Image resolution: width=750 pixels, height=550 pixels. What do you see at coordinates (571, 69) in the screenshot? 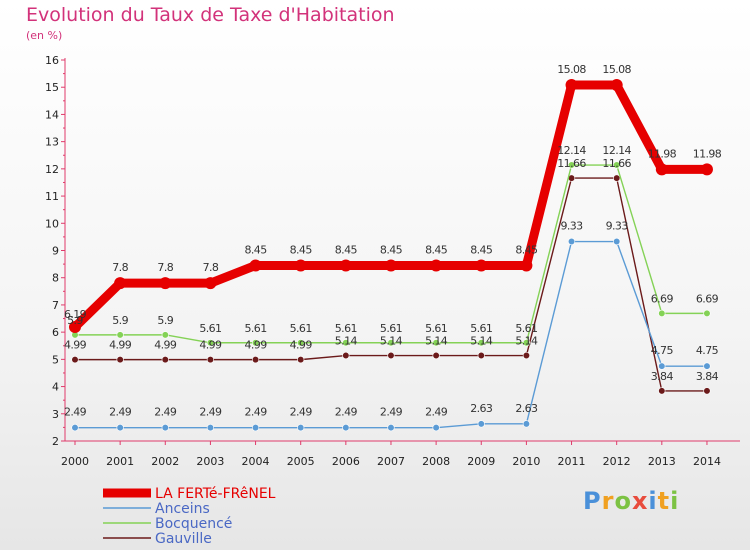
I see `data-label: 15.08` at bounding box center [571, 69].